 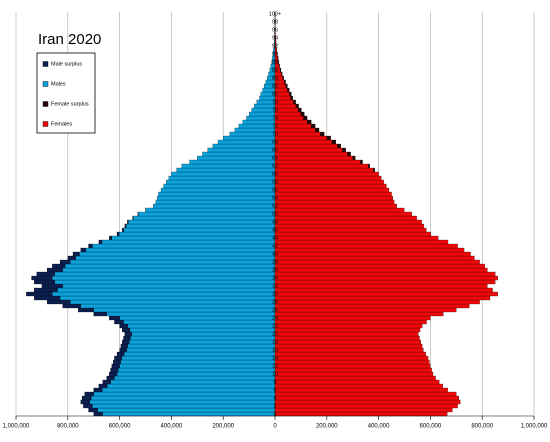 I want to click on age-label: 66, so click(x=275, y=150).